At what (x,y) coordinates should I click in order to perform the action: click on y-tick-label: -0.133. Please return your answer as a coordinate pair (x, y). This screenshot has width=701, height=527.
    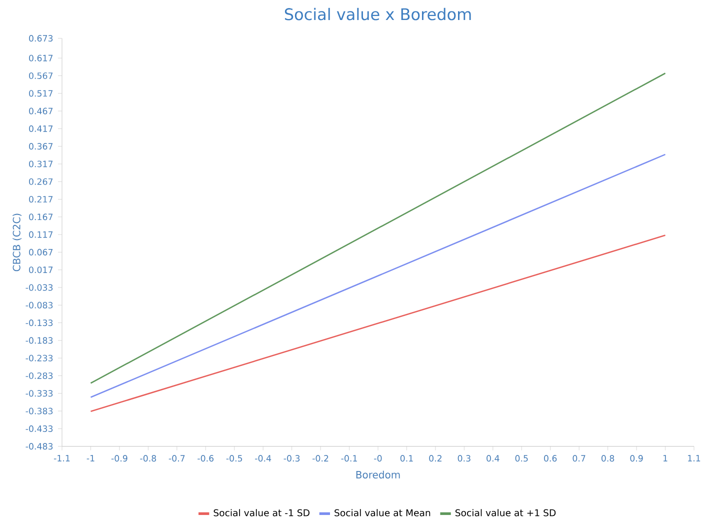
    Looking at the image, I should click on (39, 323).